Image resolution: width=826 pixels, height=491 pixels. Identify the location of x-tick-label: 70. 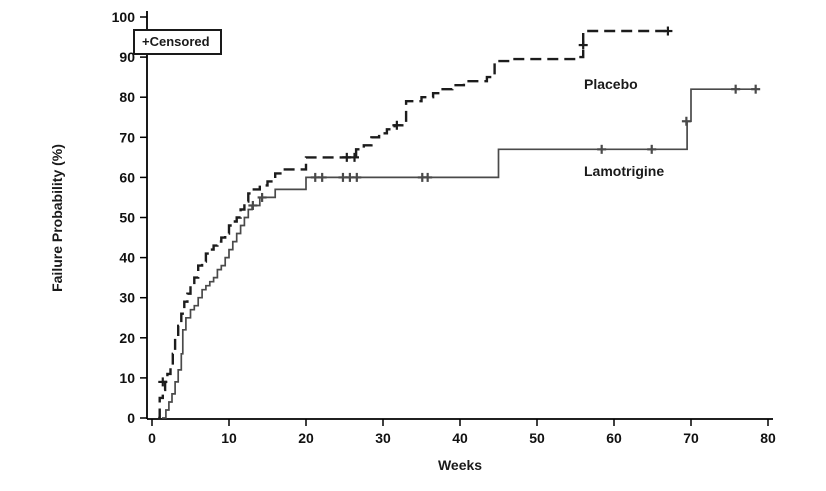
(691, 438).